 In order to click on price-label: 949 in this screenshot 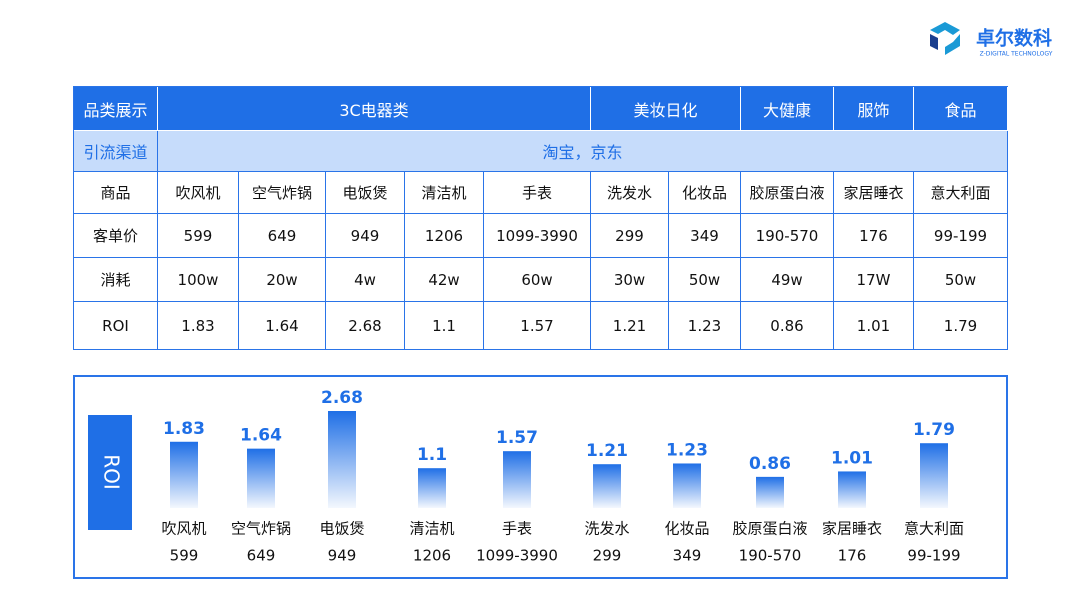, I will do `click(342, 556)`.